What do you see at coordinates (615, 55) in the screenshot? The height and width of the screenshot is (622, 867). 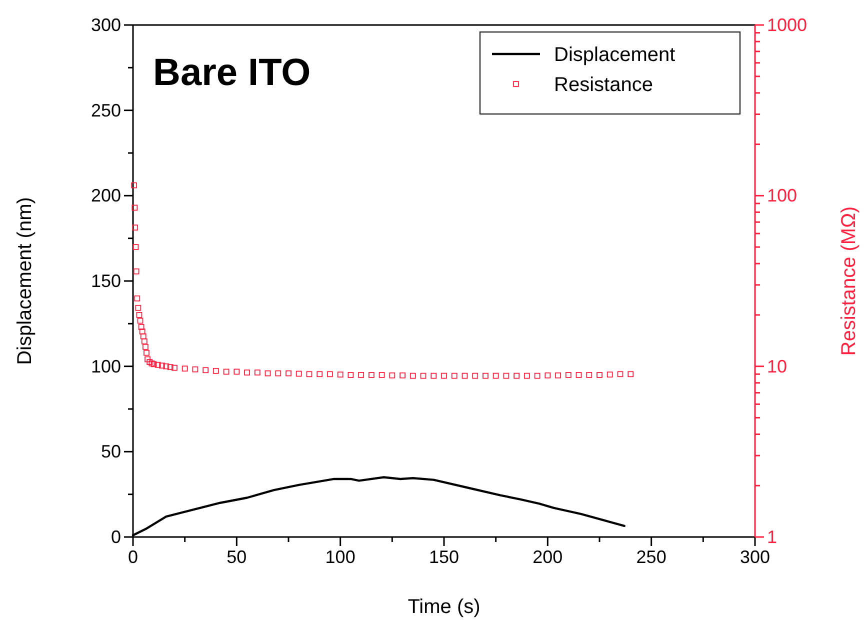 I see `legend-label: Displacement` at bounding box center [615, 55].